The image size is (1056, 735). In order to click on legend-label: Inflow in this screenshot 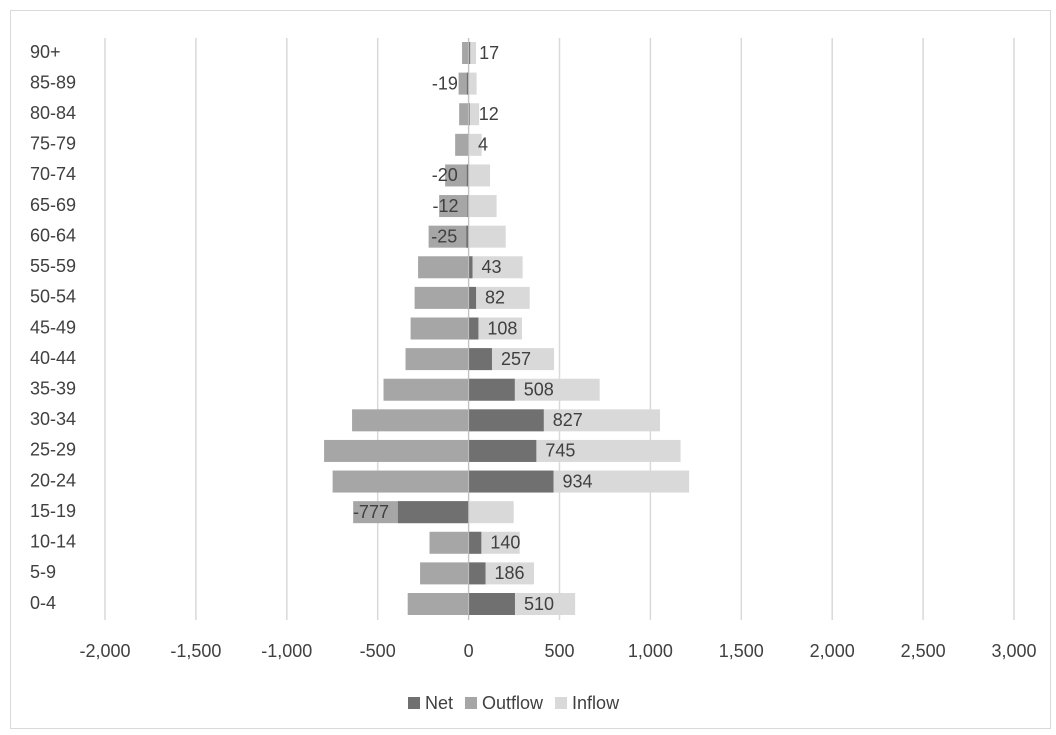, I will do `click(596, 703)`.